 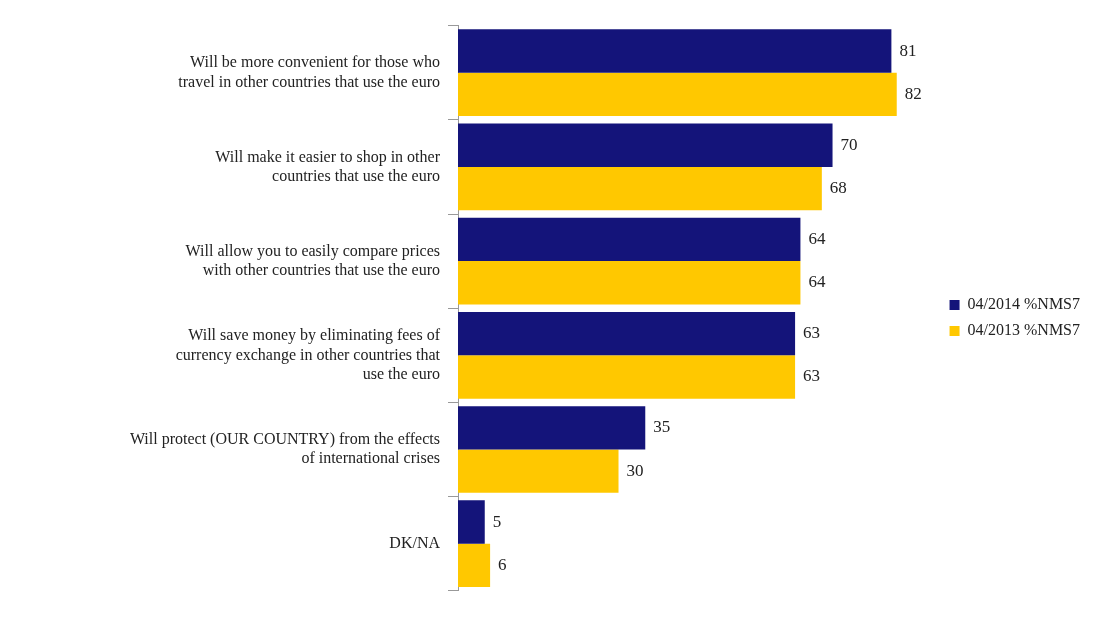 I want to click on legend-label: 04/2014 %NMS7, so click(x=1023, y=304).